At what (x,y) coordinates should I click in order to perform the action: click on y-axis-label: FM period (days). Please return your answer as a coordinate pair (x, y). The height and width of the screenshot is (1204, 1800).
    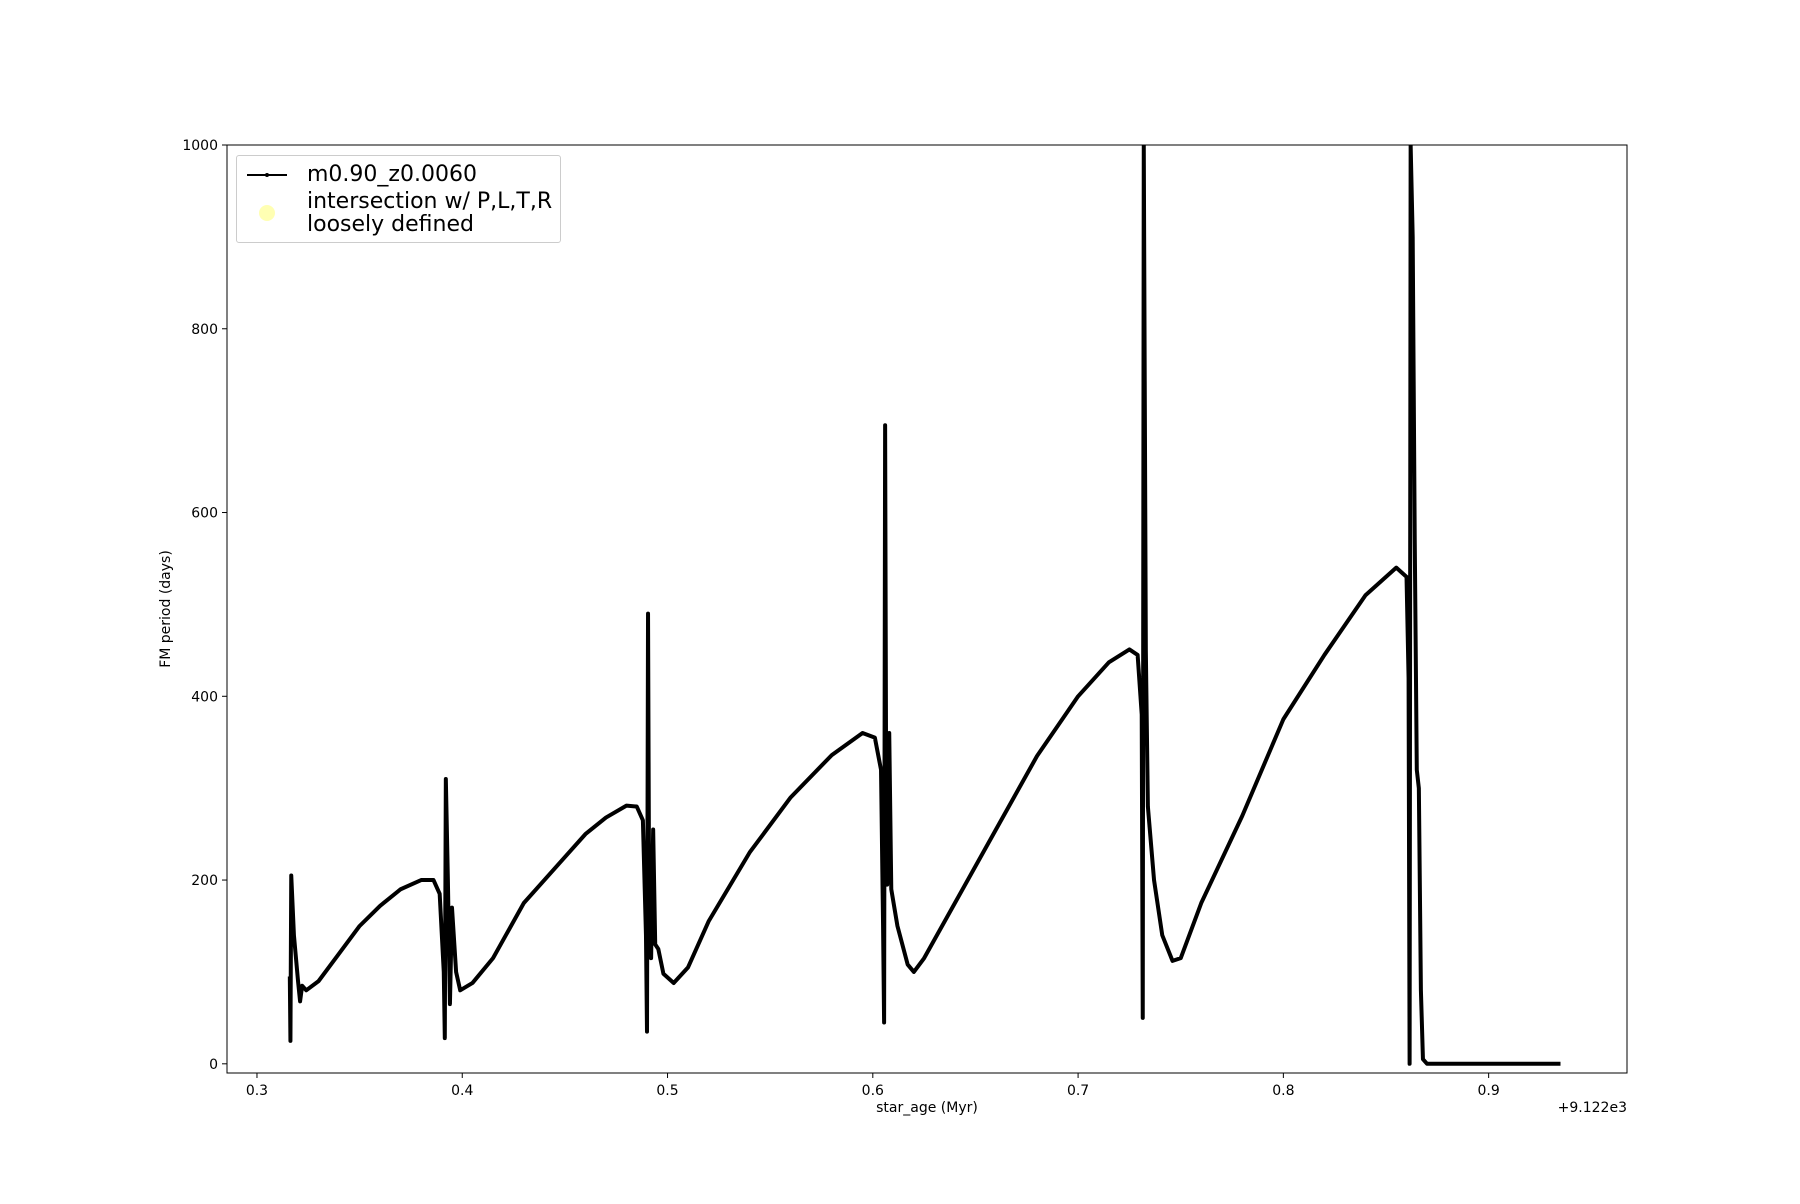
    Looking at the image, I should click on (166, 609).